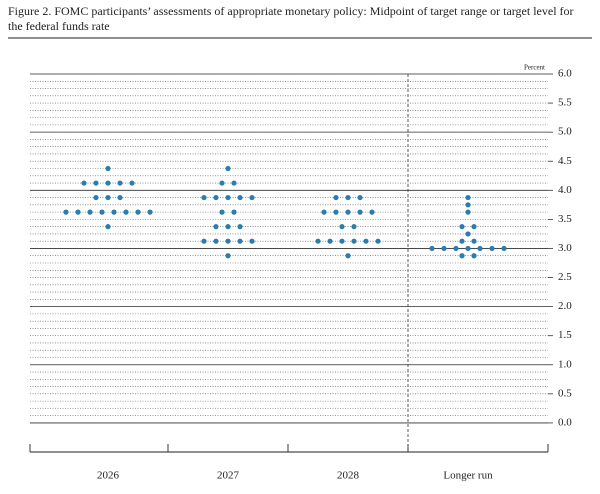 This screenshot has height=494, width=600. What do you see at coordinates (565, 219) in the screenshot?
I see `y-tick-label: 3.5` at bounding box center [565, 219].